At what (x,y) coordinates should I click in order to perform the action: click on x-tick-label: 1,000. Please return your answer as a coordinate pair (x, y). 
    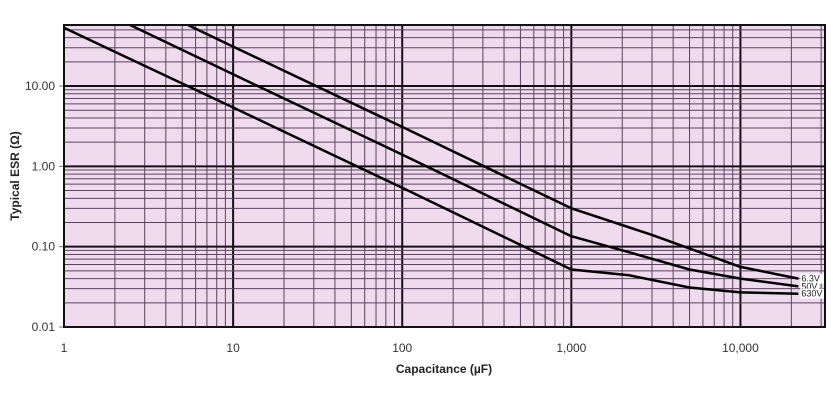
    Looking at the image, I should click on (571, 348).